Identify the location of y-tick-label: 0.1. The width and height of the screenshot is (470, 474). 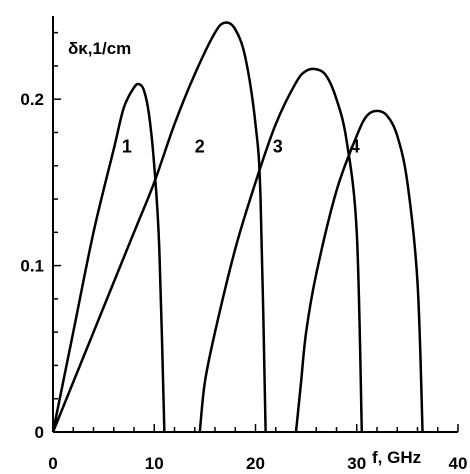
(32, 266).